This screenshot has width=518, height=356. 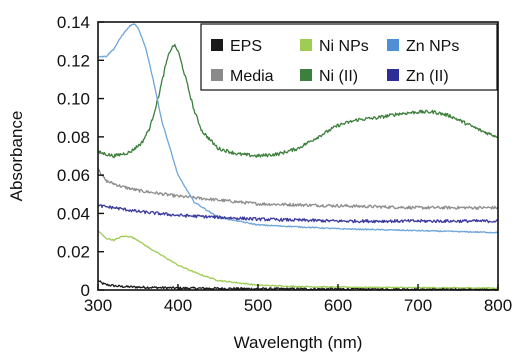 What do you see at coordinates (73, 175) in the screenshot?
I see `y-tick-label: 0.06` at bounding box center [73, 175].